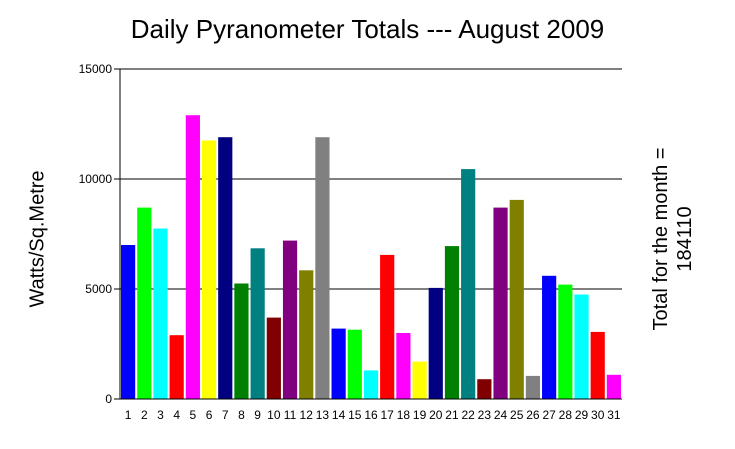 This screenshot has width=735, height=449. Describe the element at coordinates (501, 415) in the screenshot. I see `x-tick-label: 24` at that location.